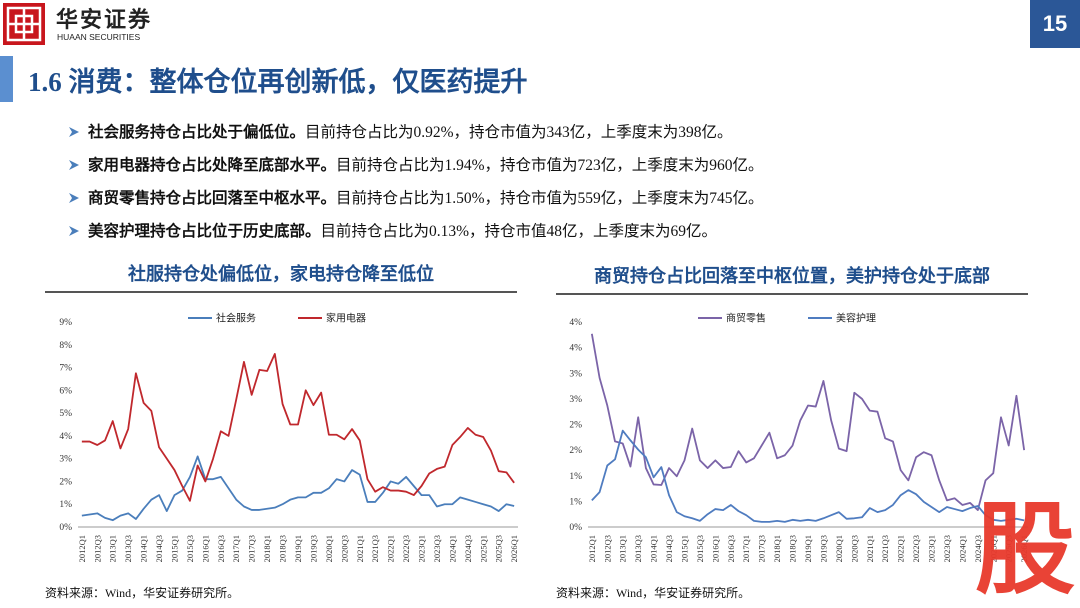 The image size is (1080, 608). Describe the element at coordinates (592, 548) in the screenshot. I see `x-tick-label: 2012Q1` at that location.